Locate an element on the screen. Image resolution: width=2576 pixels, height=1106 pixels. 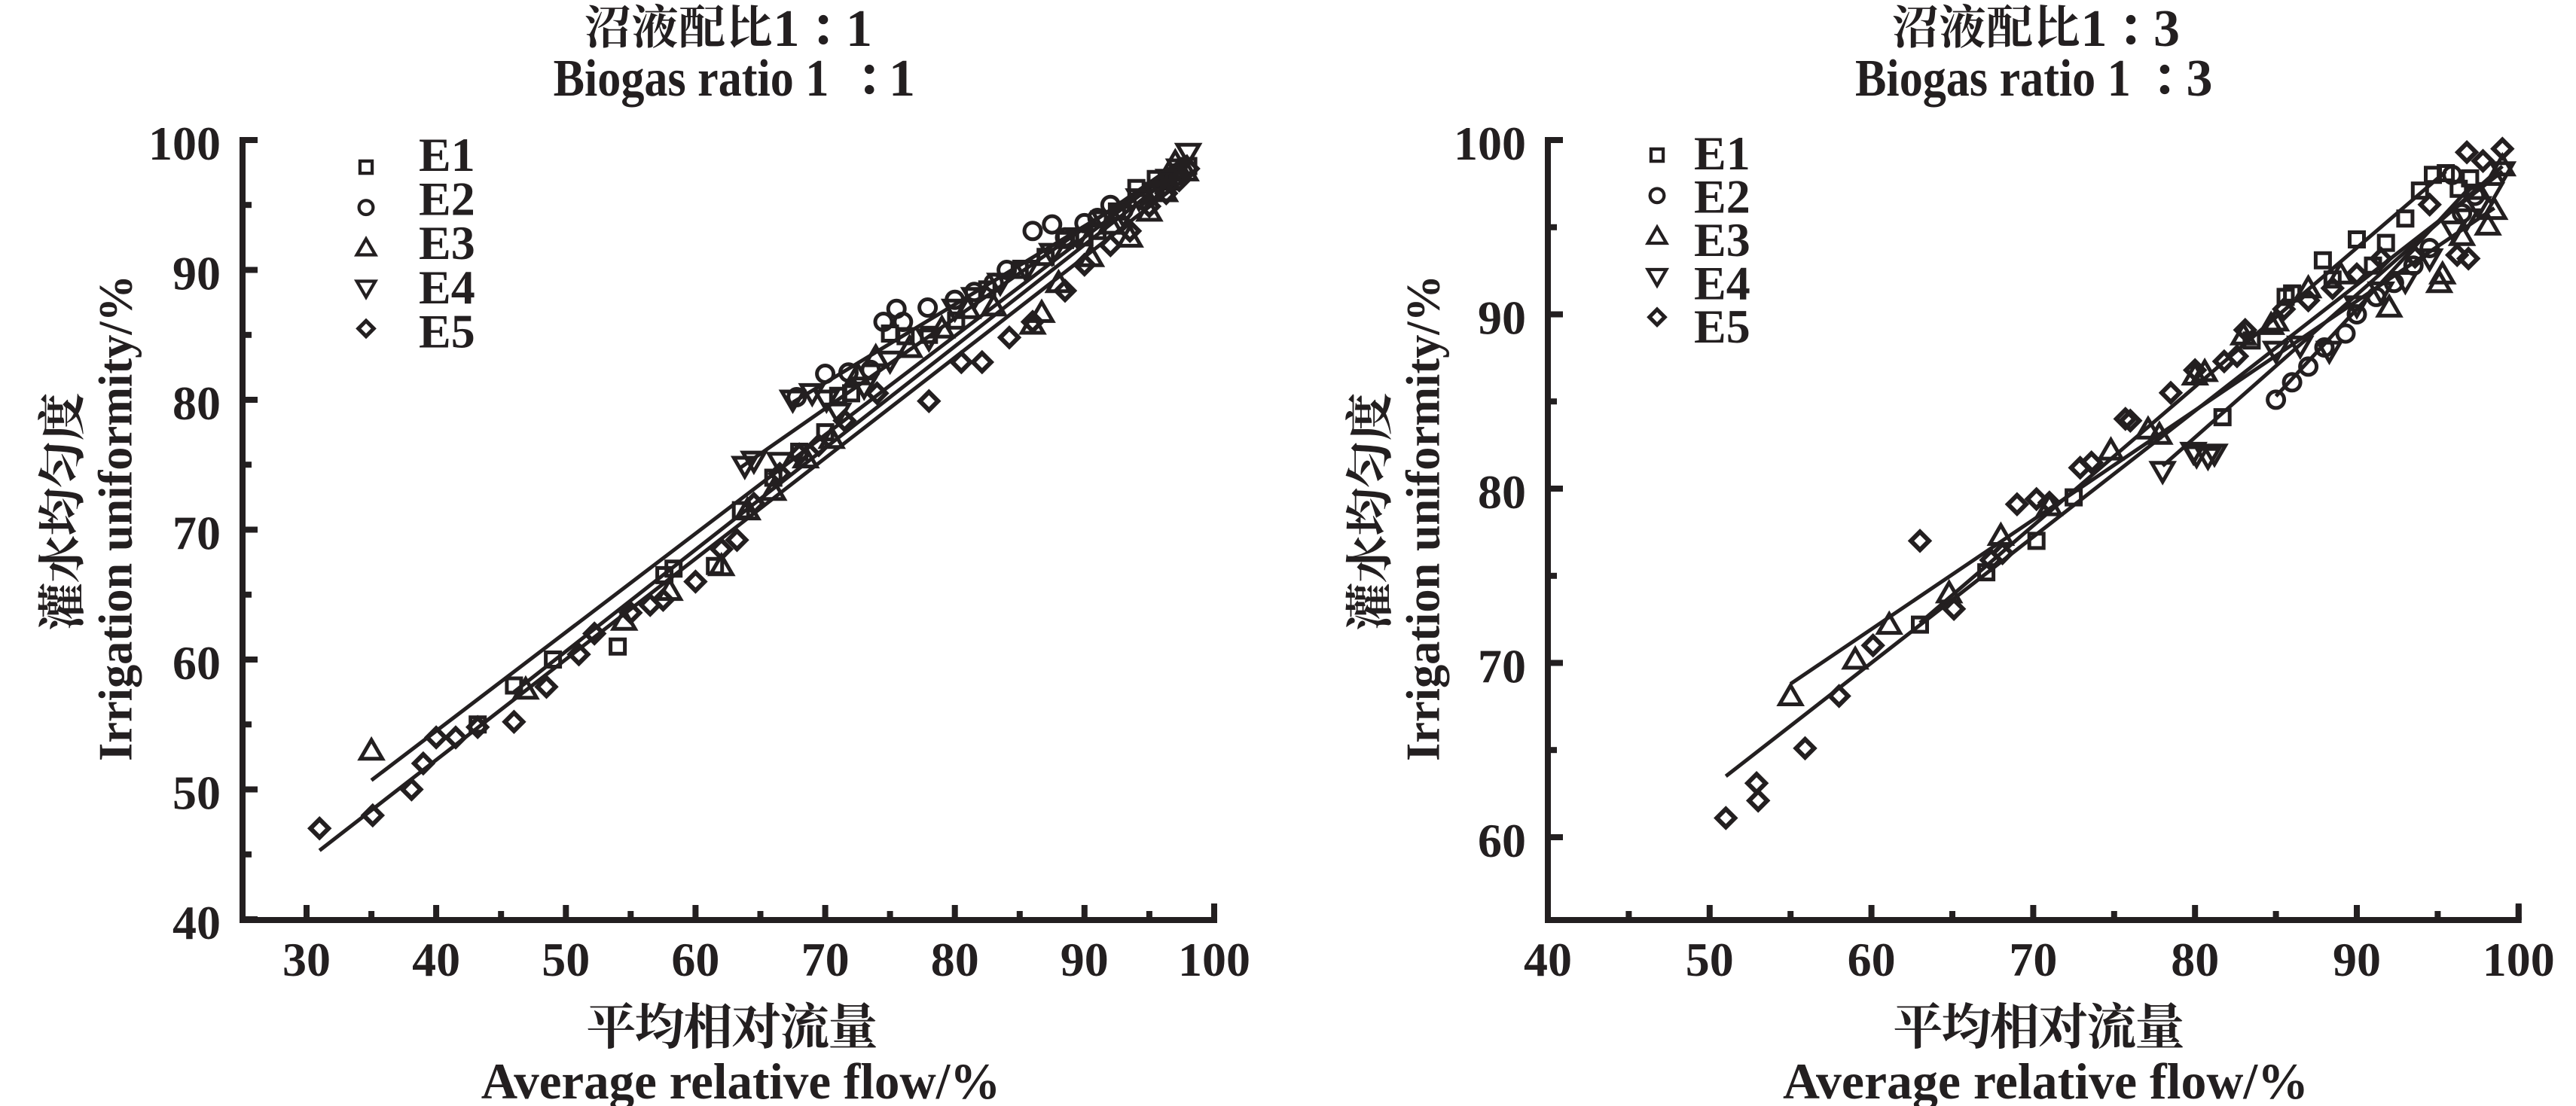
svg-text: 30 is located at coordinates (307, 960).